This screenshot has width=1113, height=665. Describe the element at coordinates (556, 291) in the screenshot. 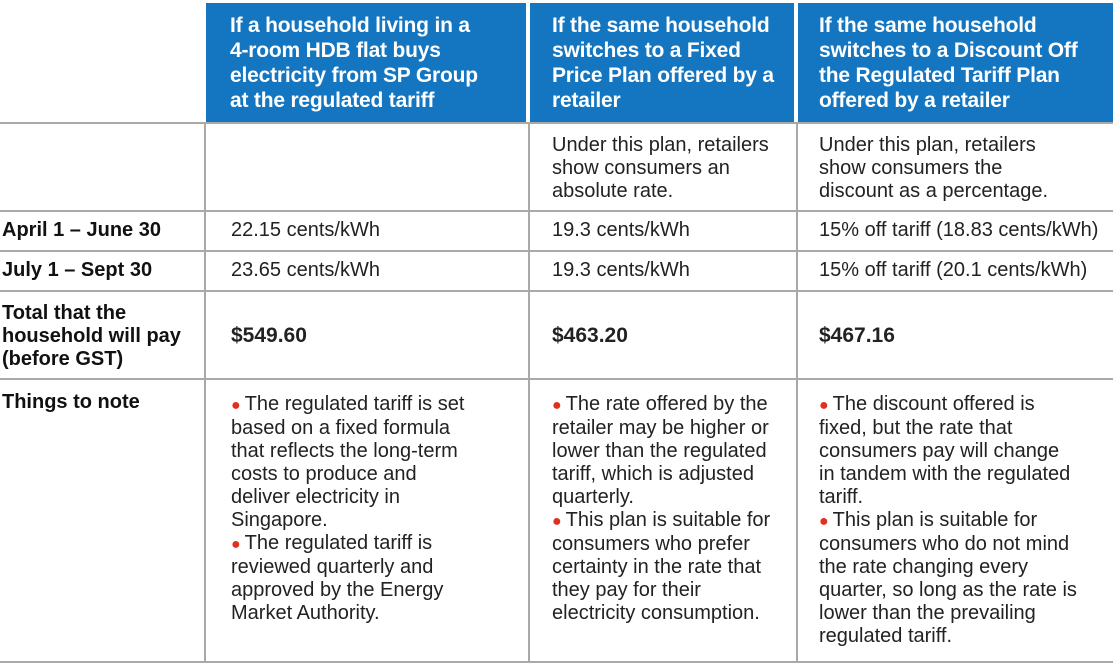

I see `rule-july-bottom` at that location.